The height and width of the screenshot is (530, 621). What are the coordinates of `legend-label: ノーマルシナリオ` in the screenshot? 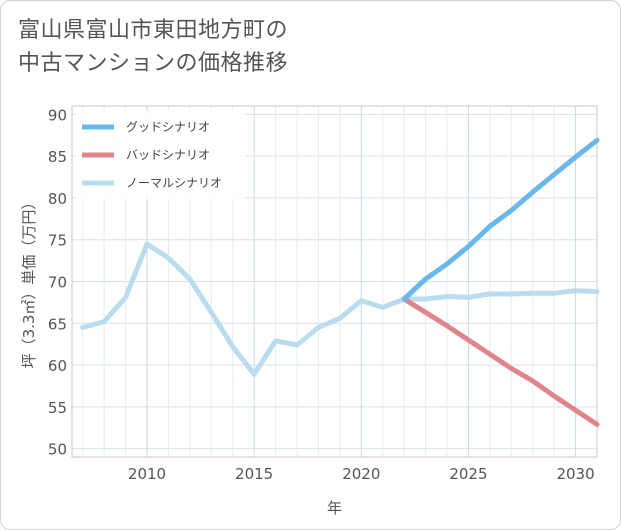 It's located at (174, 183).